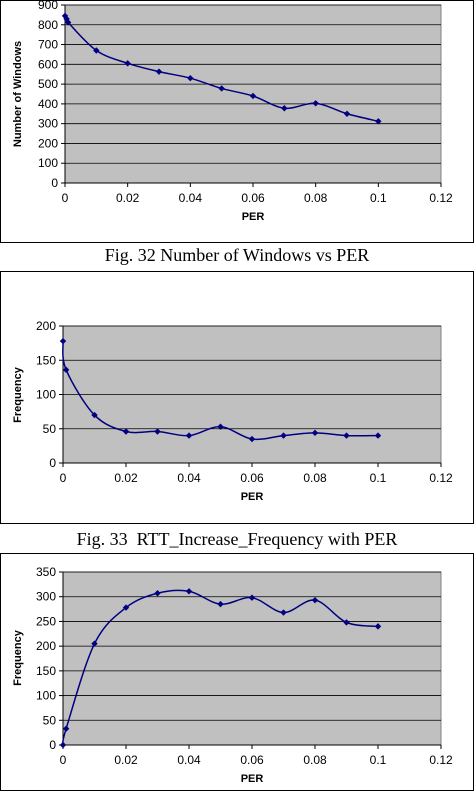  What do you see at coordinates (237, 539) in the screenshot?
I see `figure-caption-33: Fig. 33 RTT_Increase_Frequency with PER` at bounding box center [237, 539].